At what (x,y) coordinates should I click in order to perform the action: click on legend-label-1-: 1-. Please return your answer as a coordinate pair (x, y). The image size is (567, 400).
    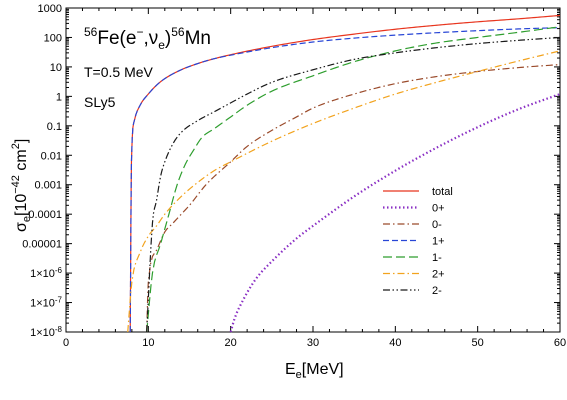
    Looking at the image, I should click on (437, 258).